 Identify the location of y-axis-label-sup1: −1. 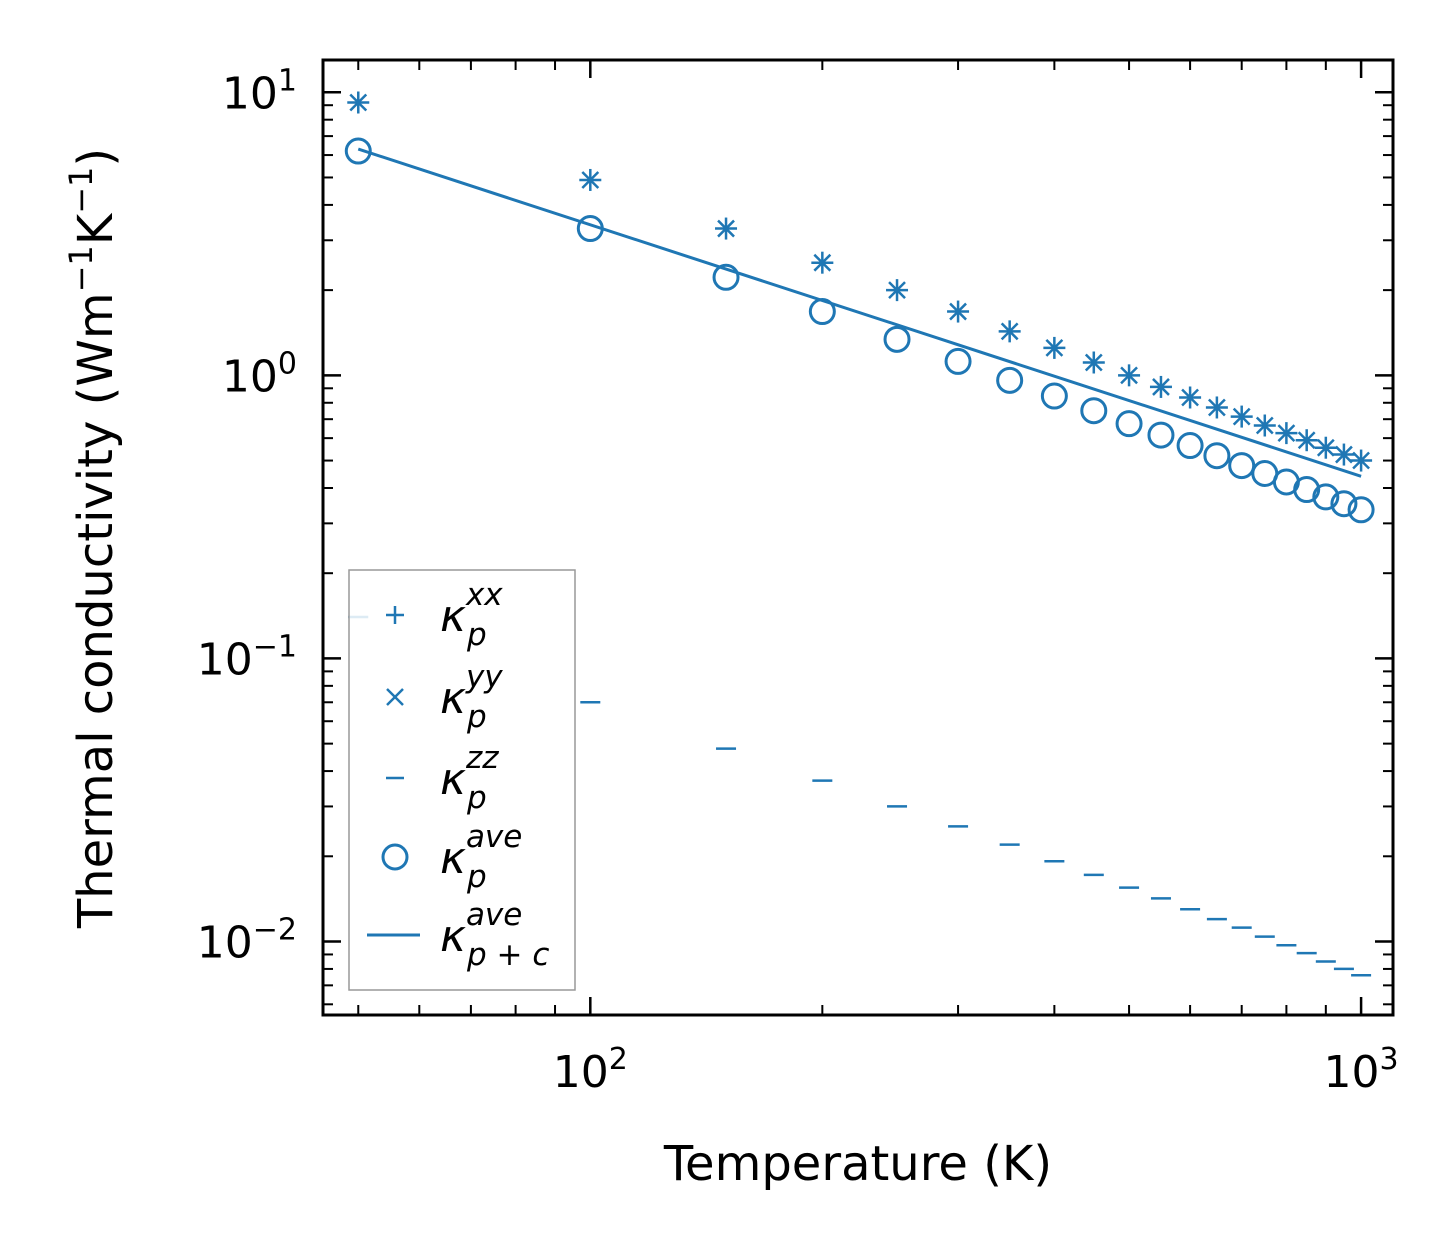
(81, 268).